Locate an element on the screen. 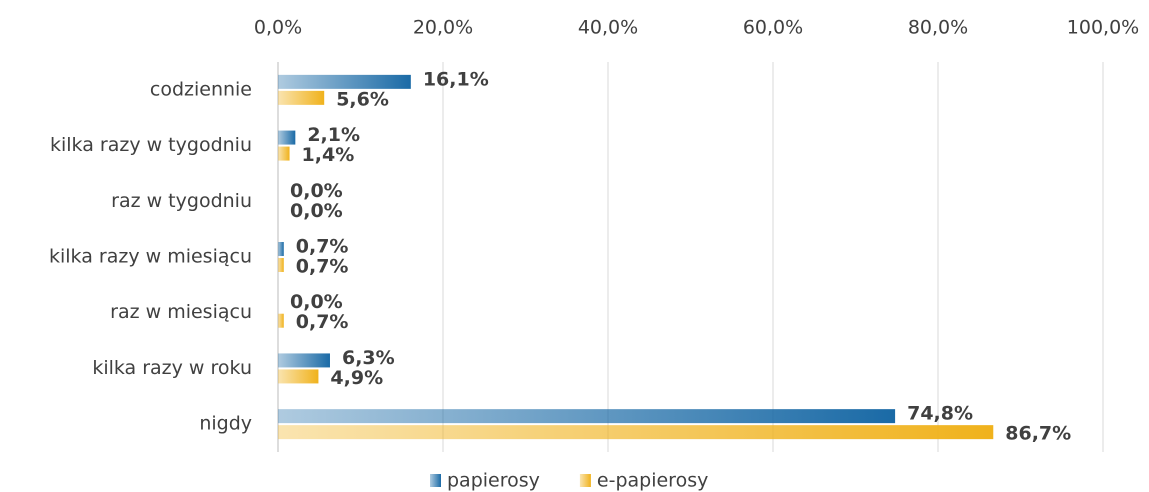  x-tick-label: 60,0% is located at coordinates (773, 28).